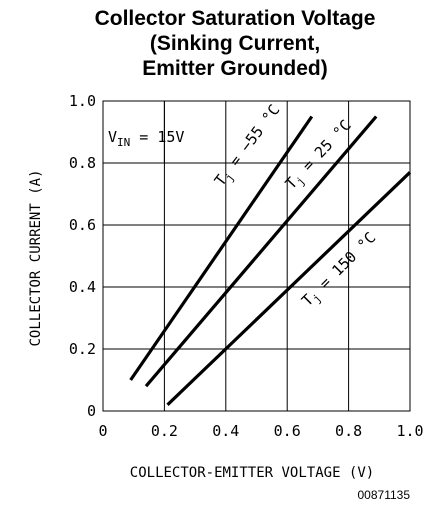 This screenshot has height=511, width=427. Describe the element at coordinates (252, 473) in the screenshot. I see `x-axis-label: COLLECTOR-EMITTER VOLTAGE (V)` at that location.